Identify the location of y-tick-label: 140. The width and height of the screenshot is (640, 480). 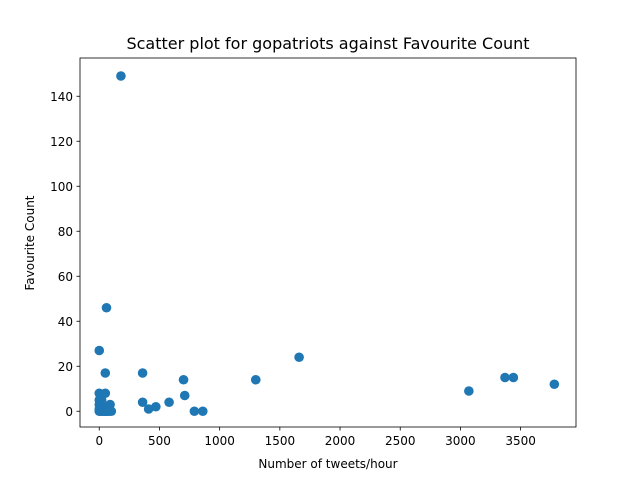
(61, 97).